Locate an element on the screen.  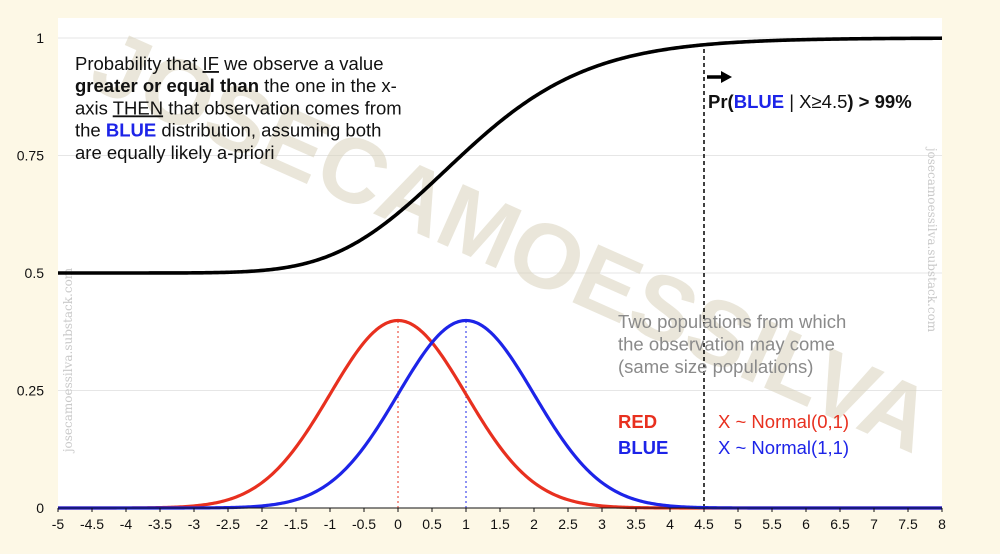
x-tick-label-9: -0.5 is located at coordinates (364, 524).